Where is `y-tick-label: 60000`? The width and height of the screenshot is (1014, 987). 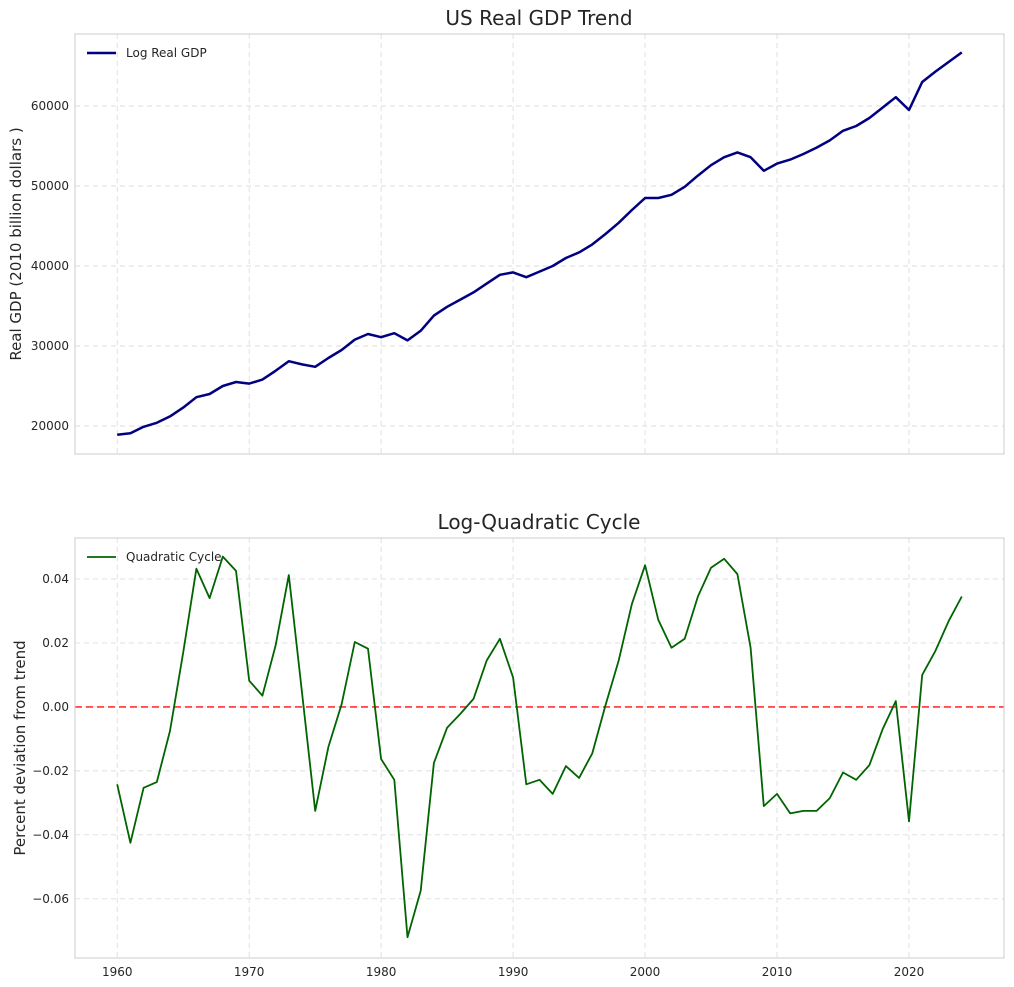 y-tick-label: 60000 is located at coordinates (50, 106).